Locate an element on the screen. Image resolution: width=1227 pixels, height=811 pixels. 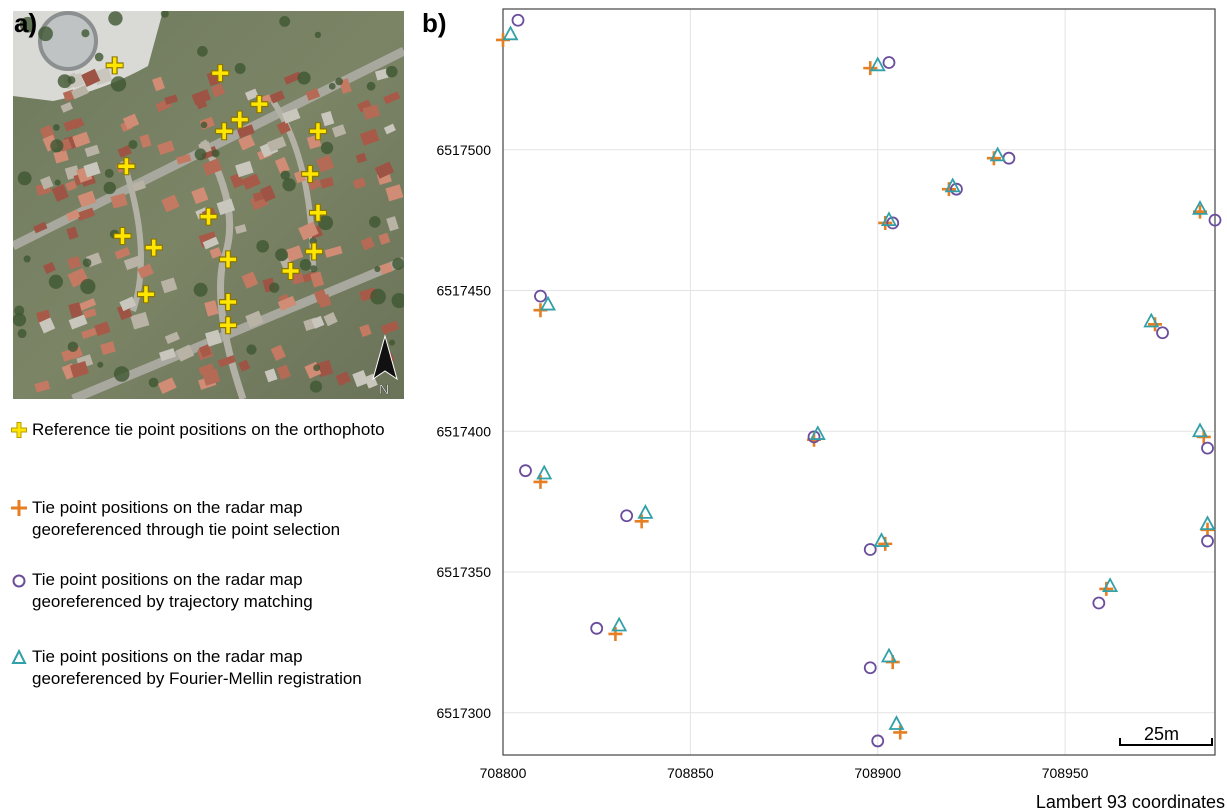
x-tick-label: 708950 is located at coordinates (1065, 773).